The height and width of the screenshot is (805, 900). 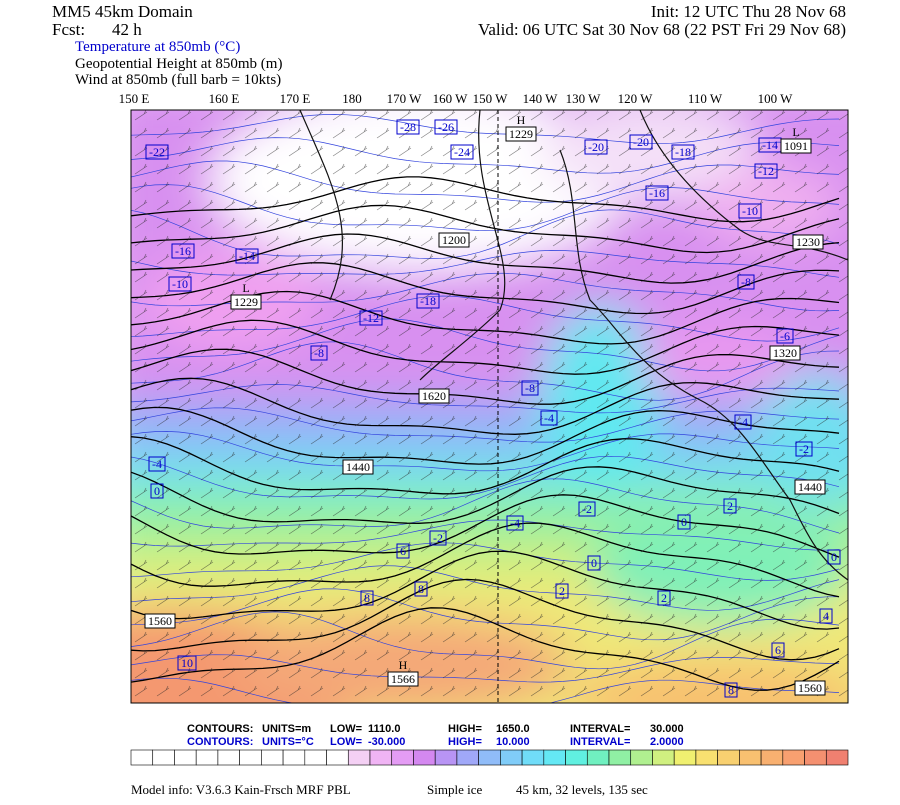 I want to click on height-label: 1620, so click(x=434, y=396).